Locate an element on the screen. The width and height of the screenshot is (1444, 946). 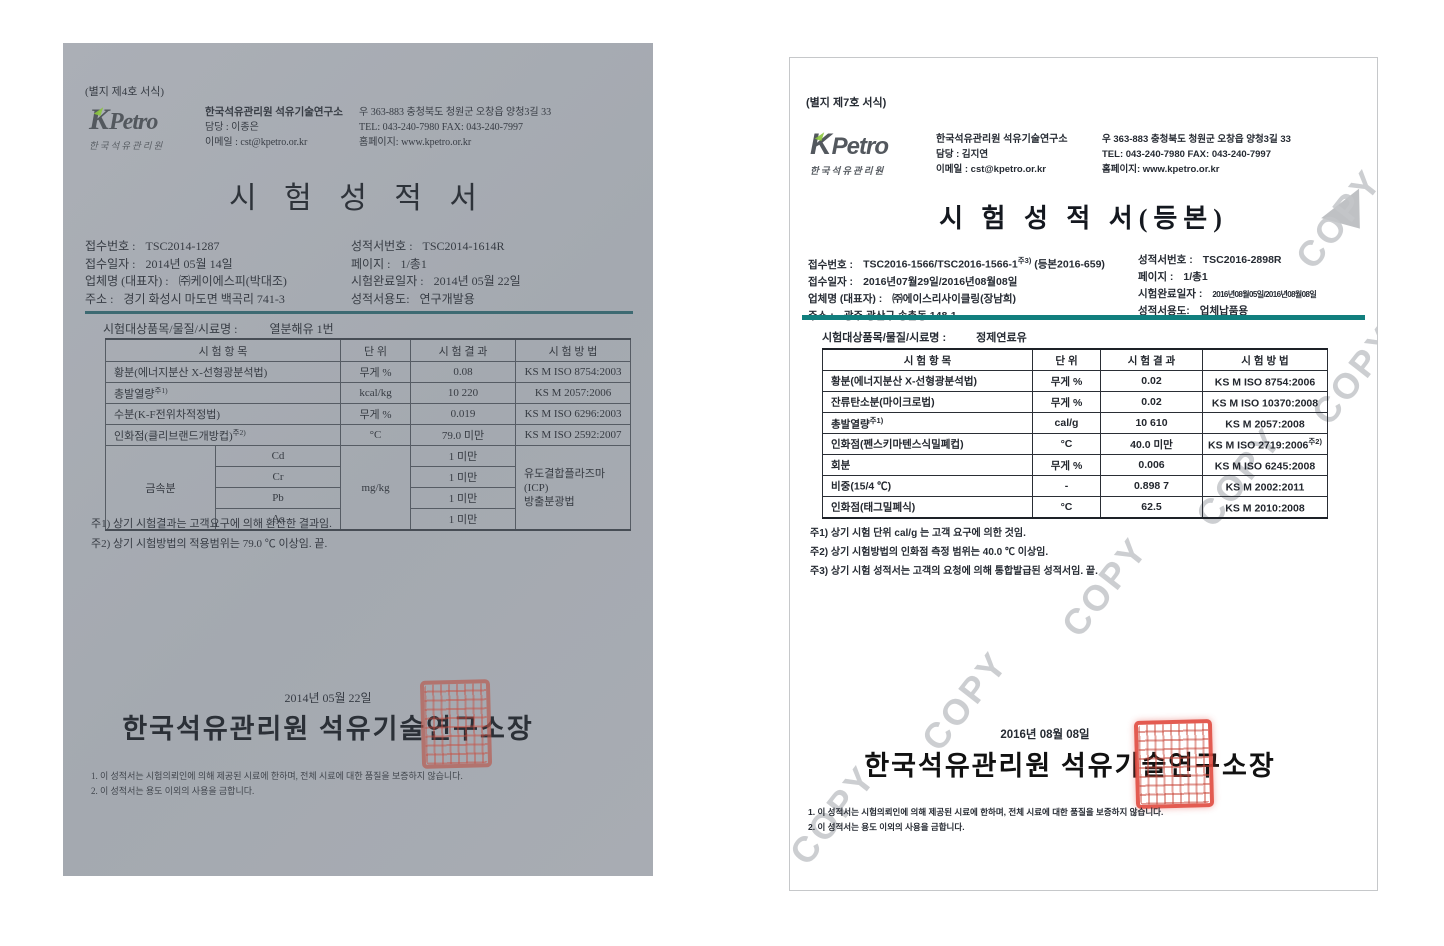
section-divider is located at coordinates (359, 312).